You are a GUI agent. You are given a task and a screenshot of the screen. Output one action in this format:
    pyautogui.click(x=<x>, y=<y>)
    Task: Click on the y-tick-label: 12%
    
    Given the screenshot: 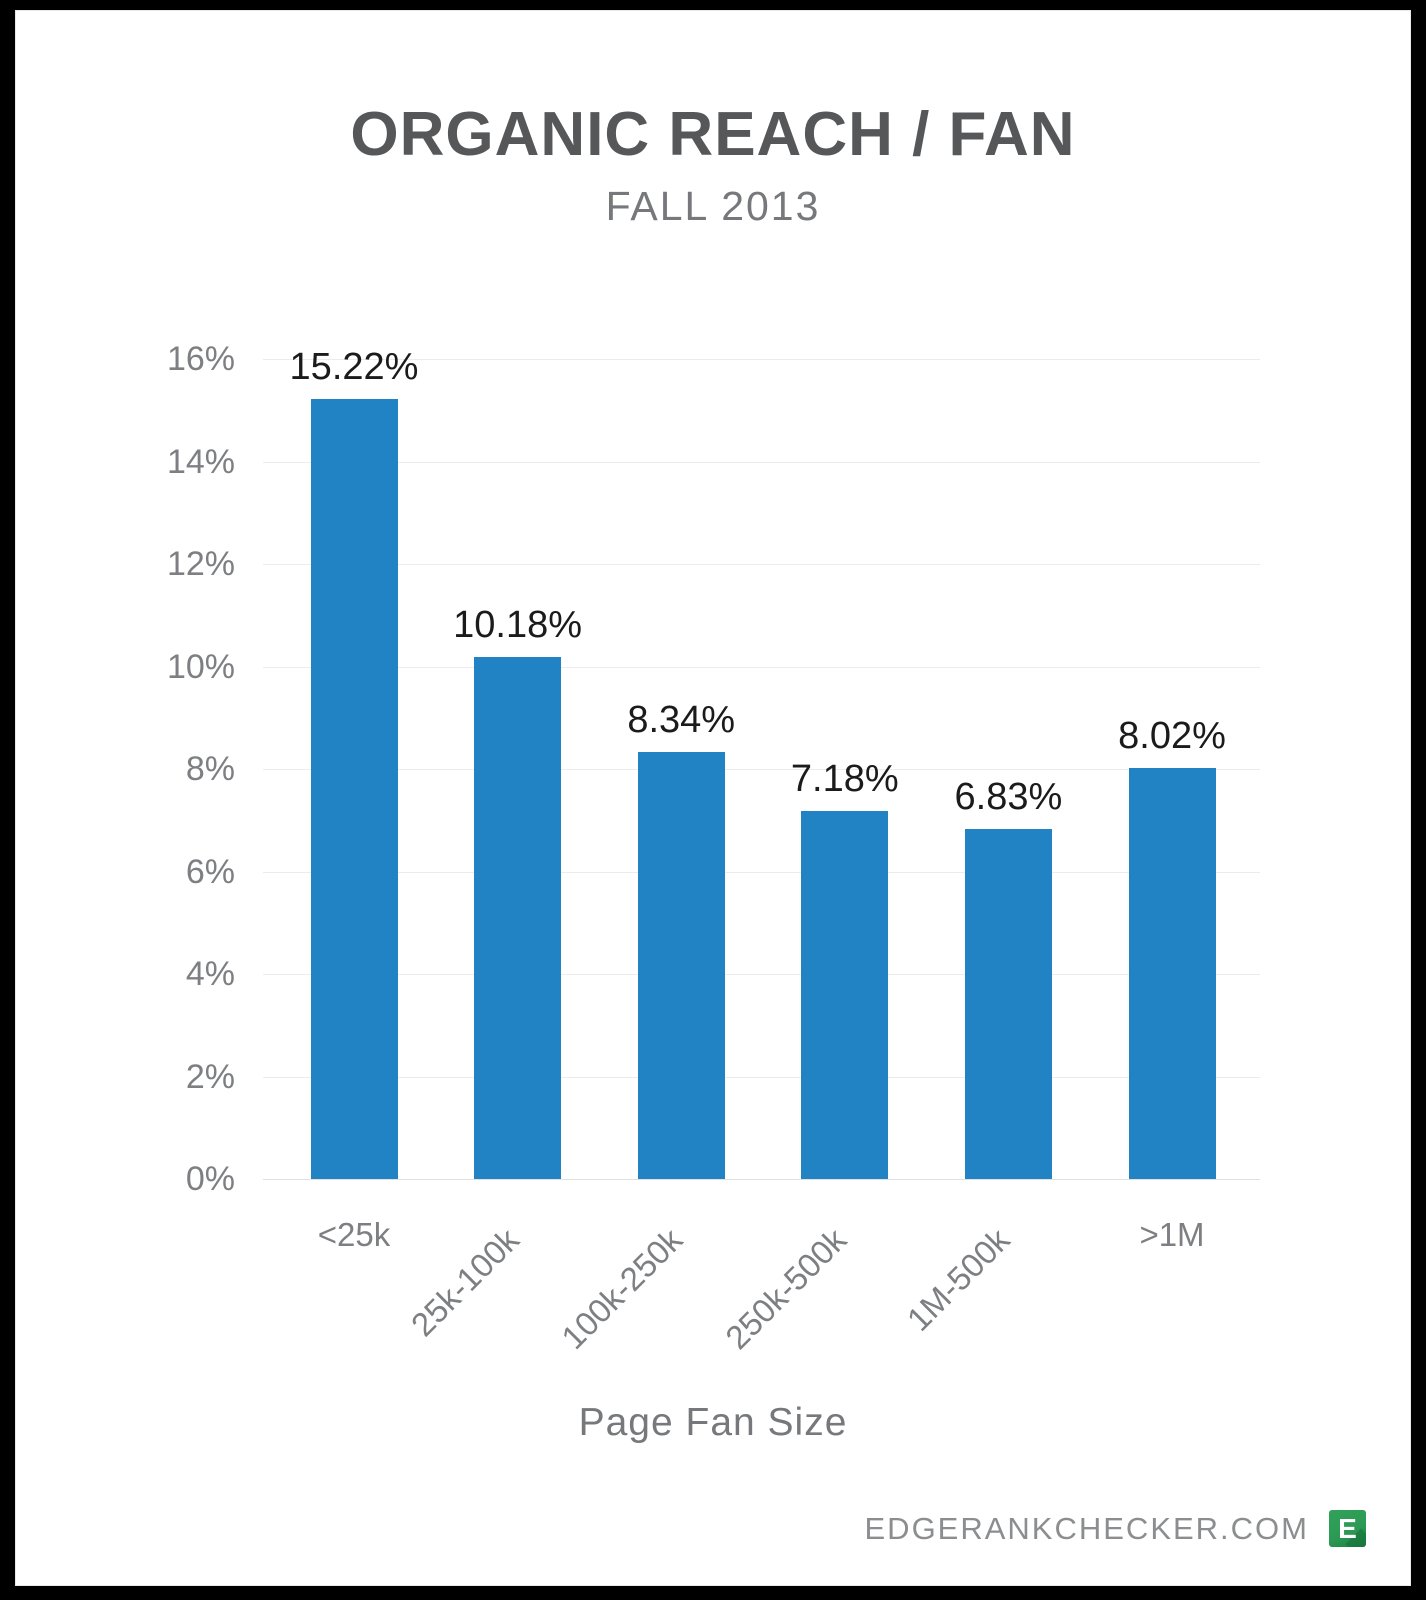 What is the action you would take?
    pyautogui.click(x=200, y=564)
    